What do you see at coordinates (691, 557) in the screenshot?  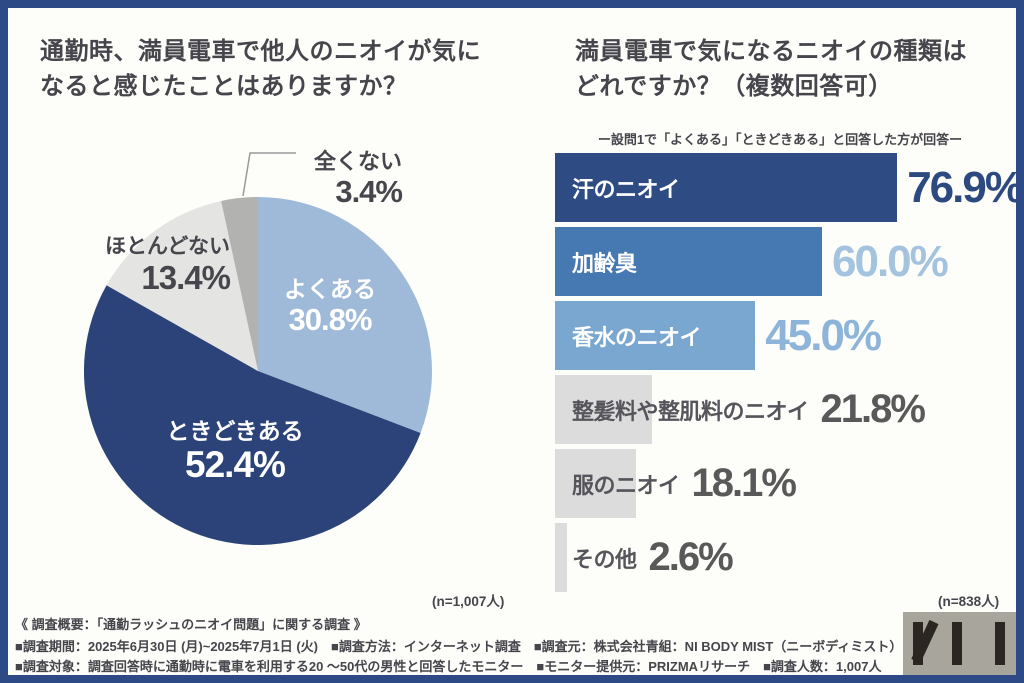 I see `bar-value-label: 2.6%` at bounding box center [691, 557].